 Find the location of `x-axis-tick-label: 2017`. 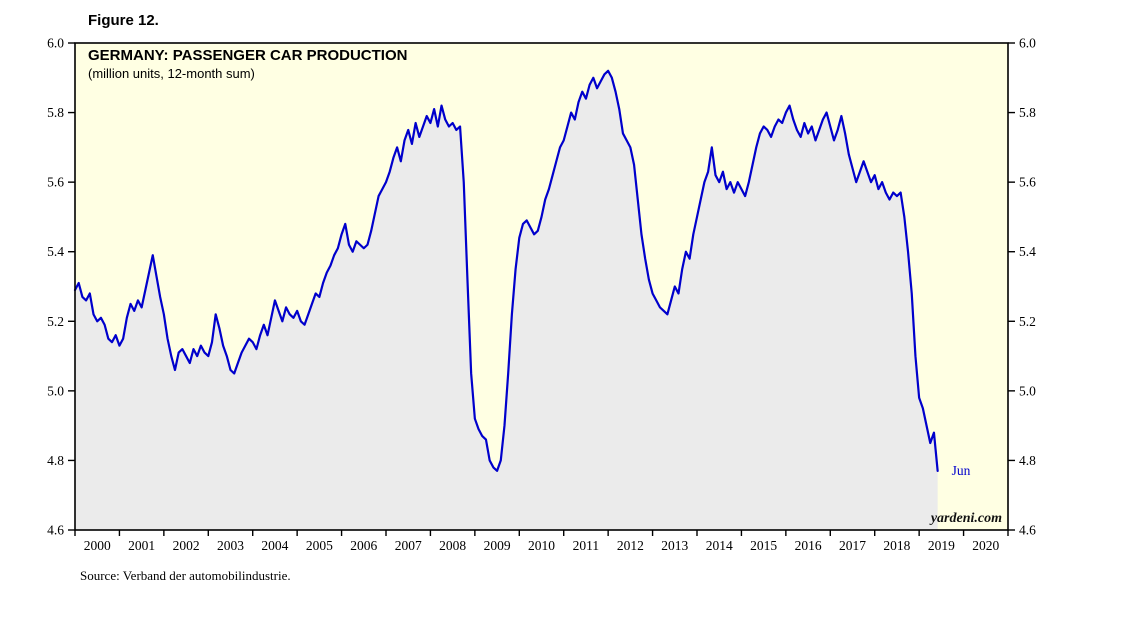

x-axis-tick-label: 2017 is located at coordinates (852, 545).